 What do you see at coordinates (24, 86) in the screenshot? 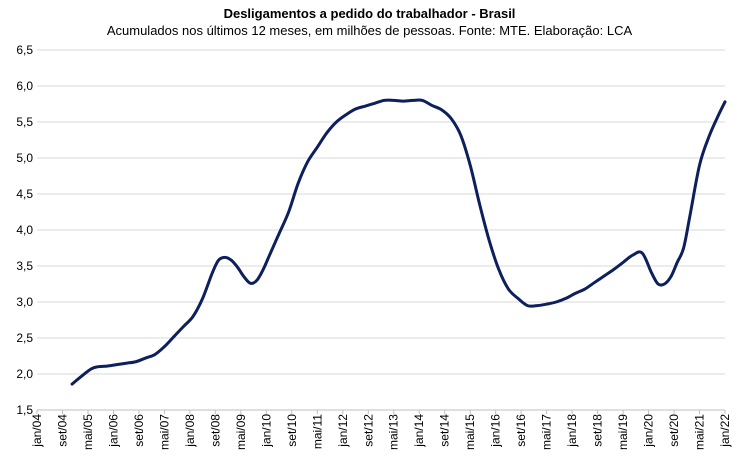
I see `y-tick-label: 6,0` at bounding box center [24, 86].